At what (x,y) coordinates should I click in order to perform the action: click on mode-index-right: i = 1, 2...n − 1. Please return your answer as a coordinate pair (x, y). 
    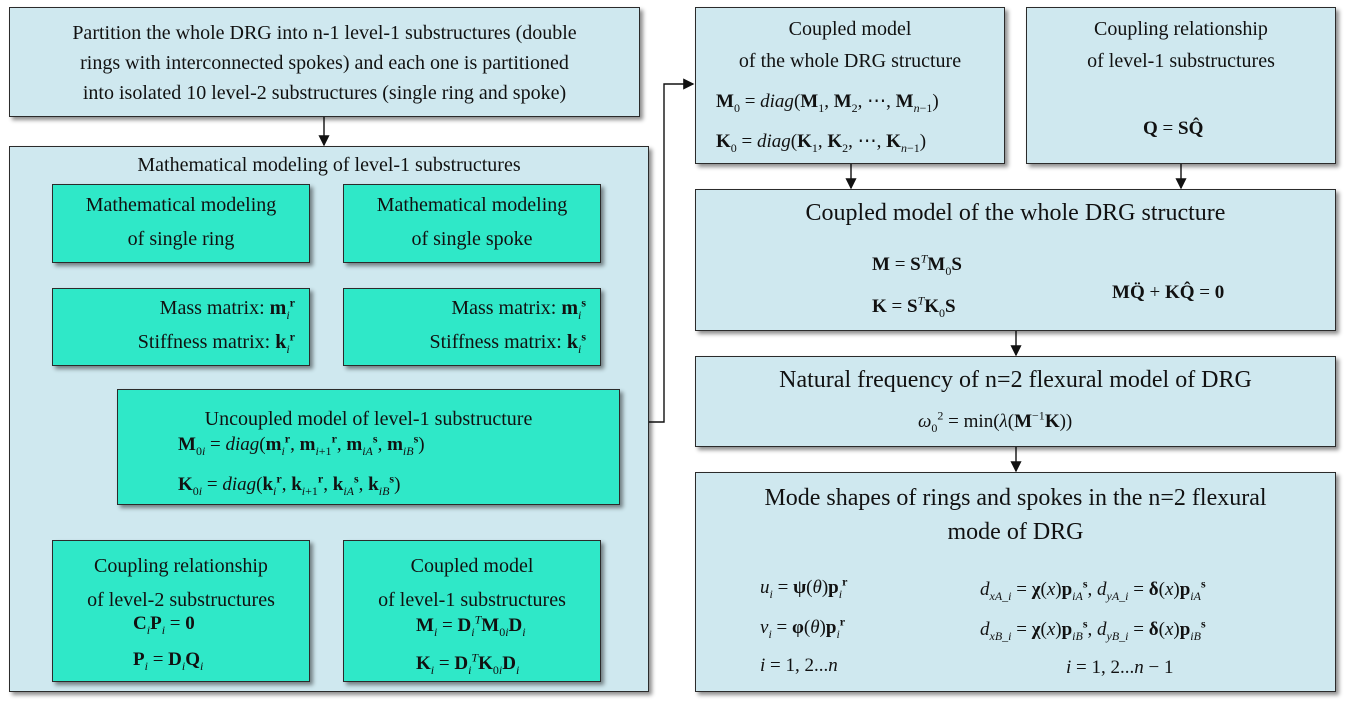
    Looking at the image, I should click on (1120, 667).